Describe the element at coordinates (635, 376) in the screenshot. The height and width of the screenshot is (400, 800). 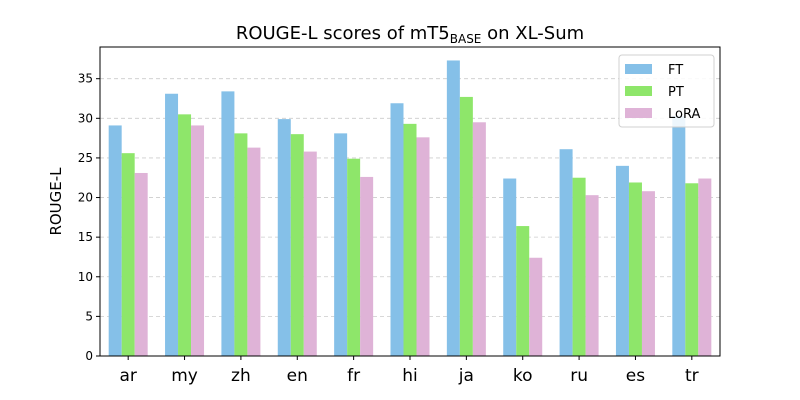
I see `x-tick-label: es` at that location.